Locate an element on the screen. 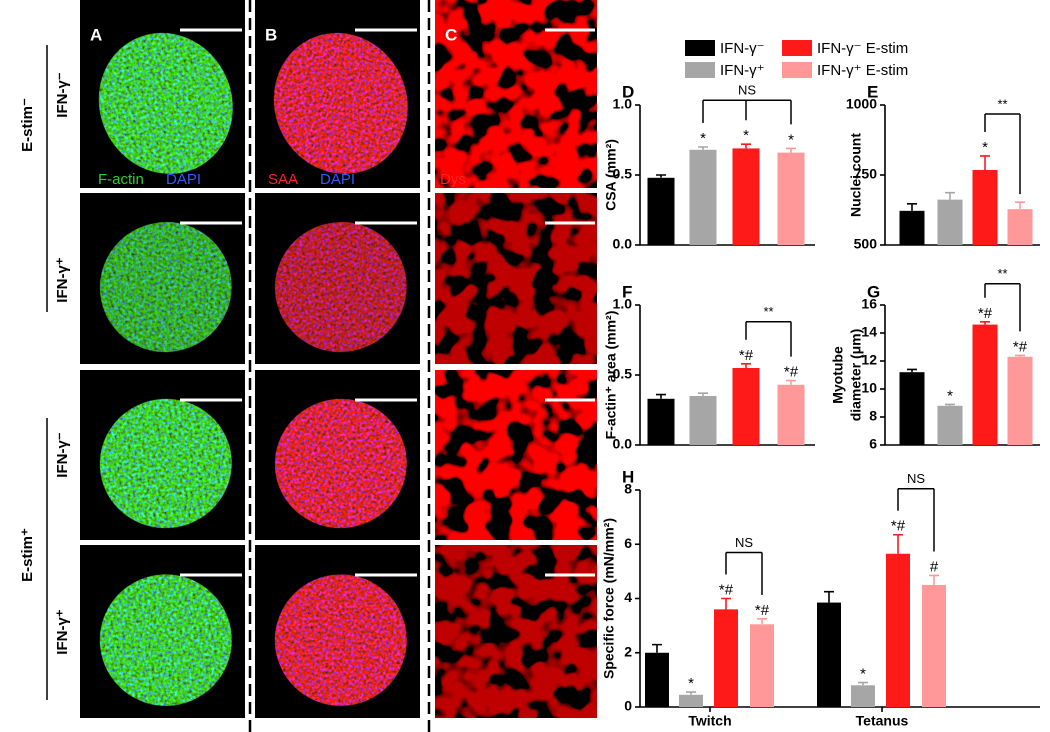  panel-letter: E is located at coordinates (872, 91).